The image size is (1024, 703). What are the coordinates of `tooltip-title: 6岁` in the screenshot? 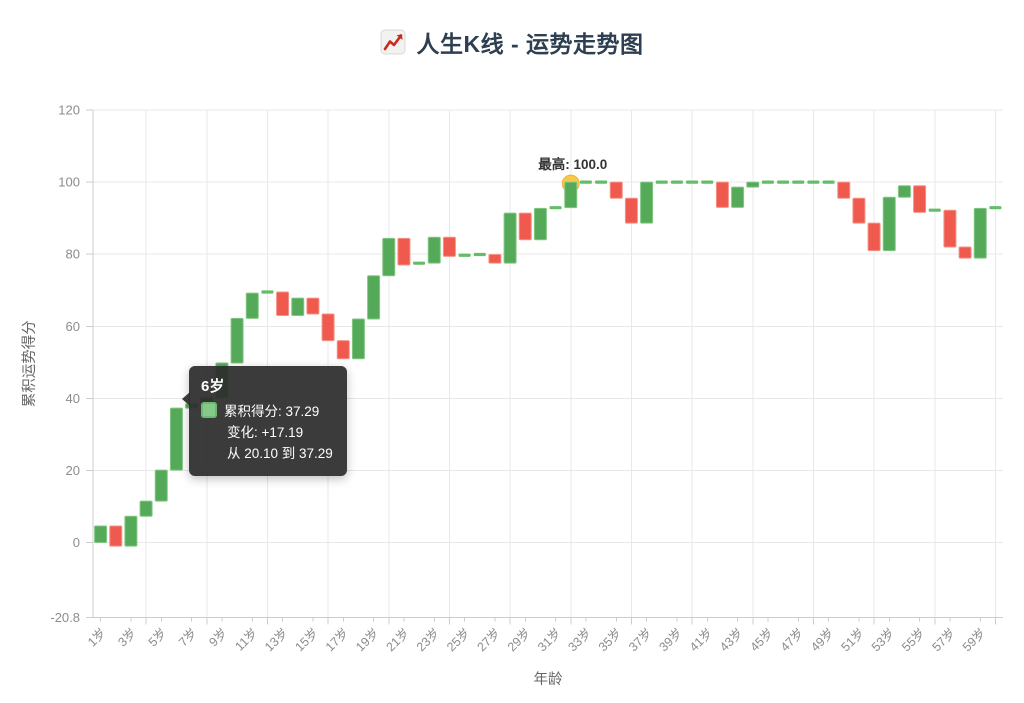 It's located at (213, 386).